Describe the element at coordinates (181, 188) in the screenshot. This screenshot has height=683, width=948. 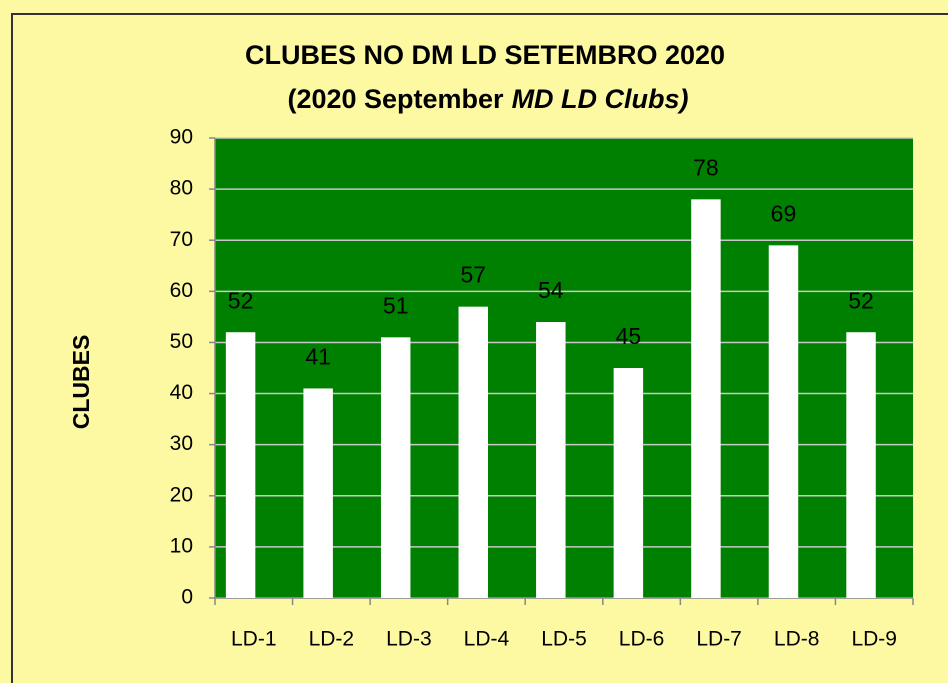
I see `y-tick-label: 80` at that location.